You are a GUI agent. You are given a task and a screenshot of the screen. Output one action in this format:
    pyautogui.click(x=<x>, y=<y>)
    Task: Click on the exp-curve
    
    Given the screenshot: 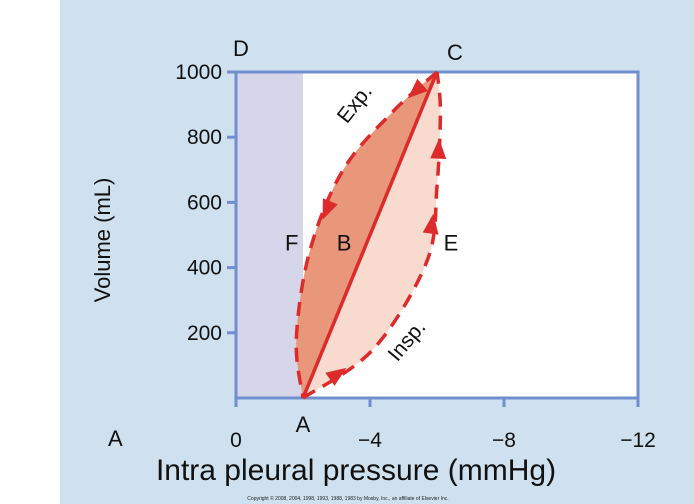 What is the action you would take?
    pyautogui.click(x=366, y=234)
    